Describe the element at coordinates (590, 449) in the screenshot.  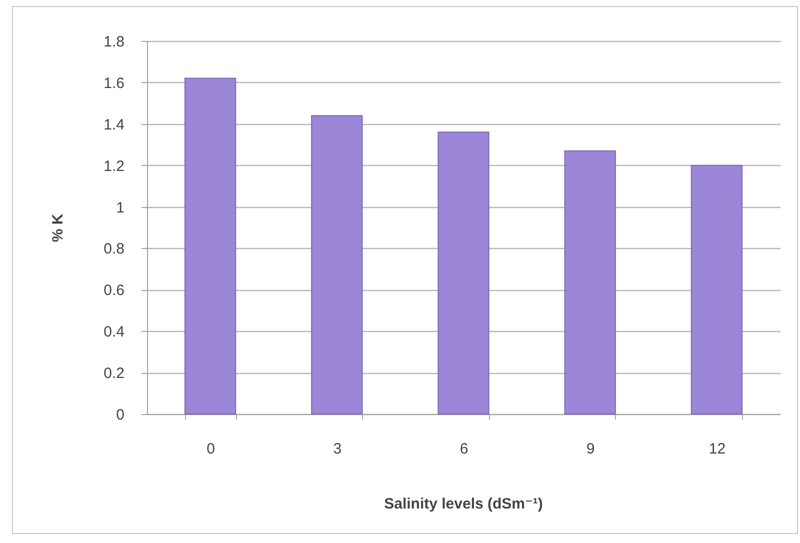
I see `x-tick-label: 9` at that location.